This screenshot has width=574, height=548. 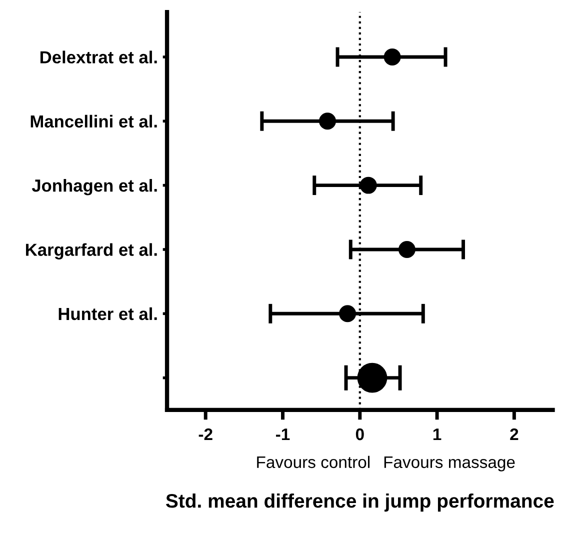 What do you see at coordinates (98, 57) in the screenshot?
I see `y-tick-label: Delextrat et al.` at bounding box center [98, 57].